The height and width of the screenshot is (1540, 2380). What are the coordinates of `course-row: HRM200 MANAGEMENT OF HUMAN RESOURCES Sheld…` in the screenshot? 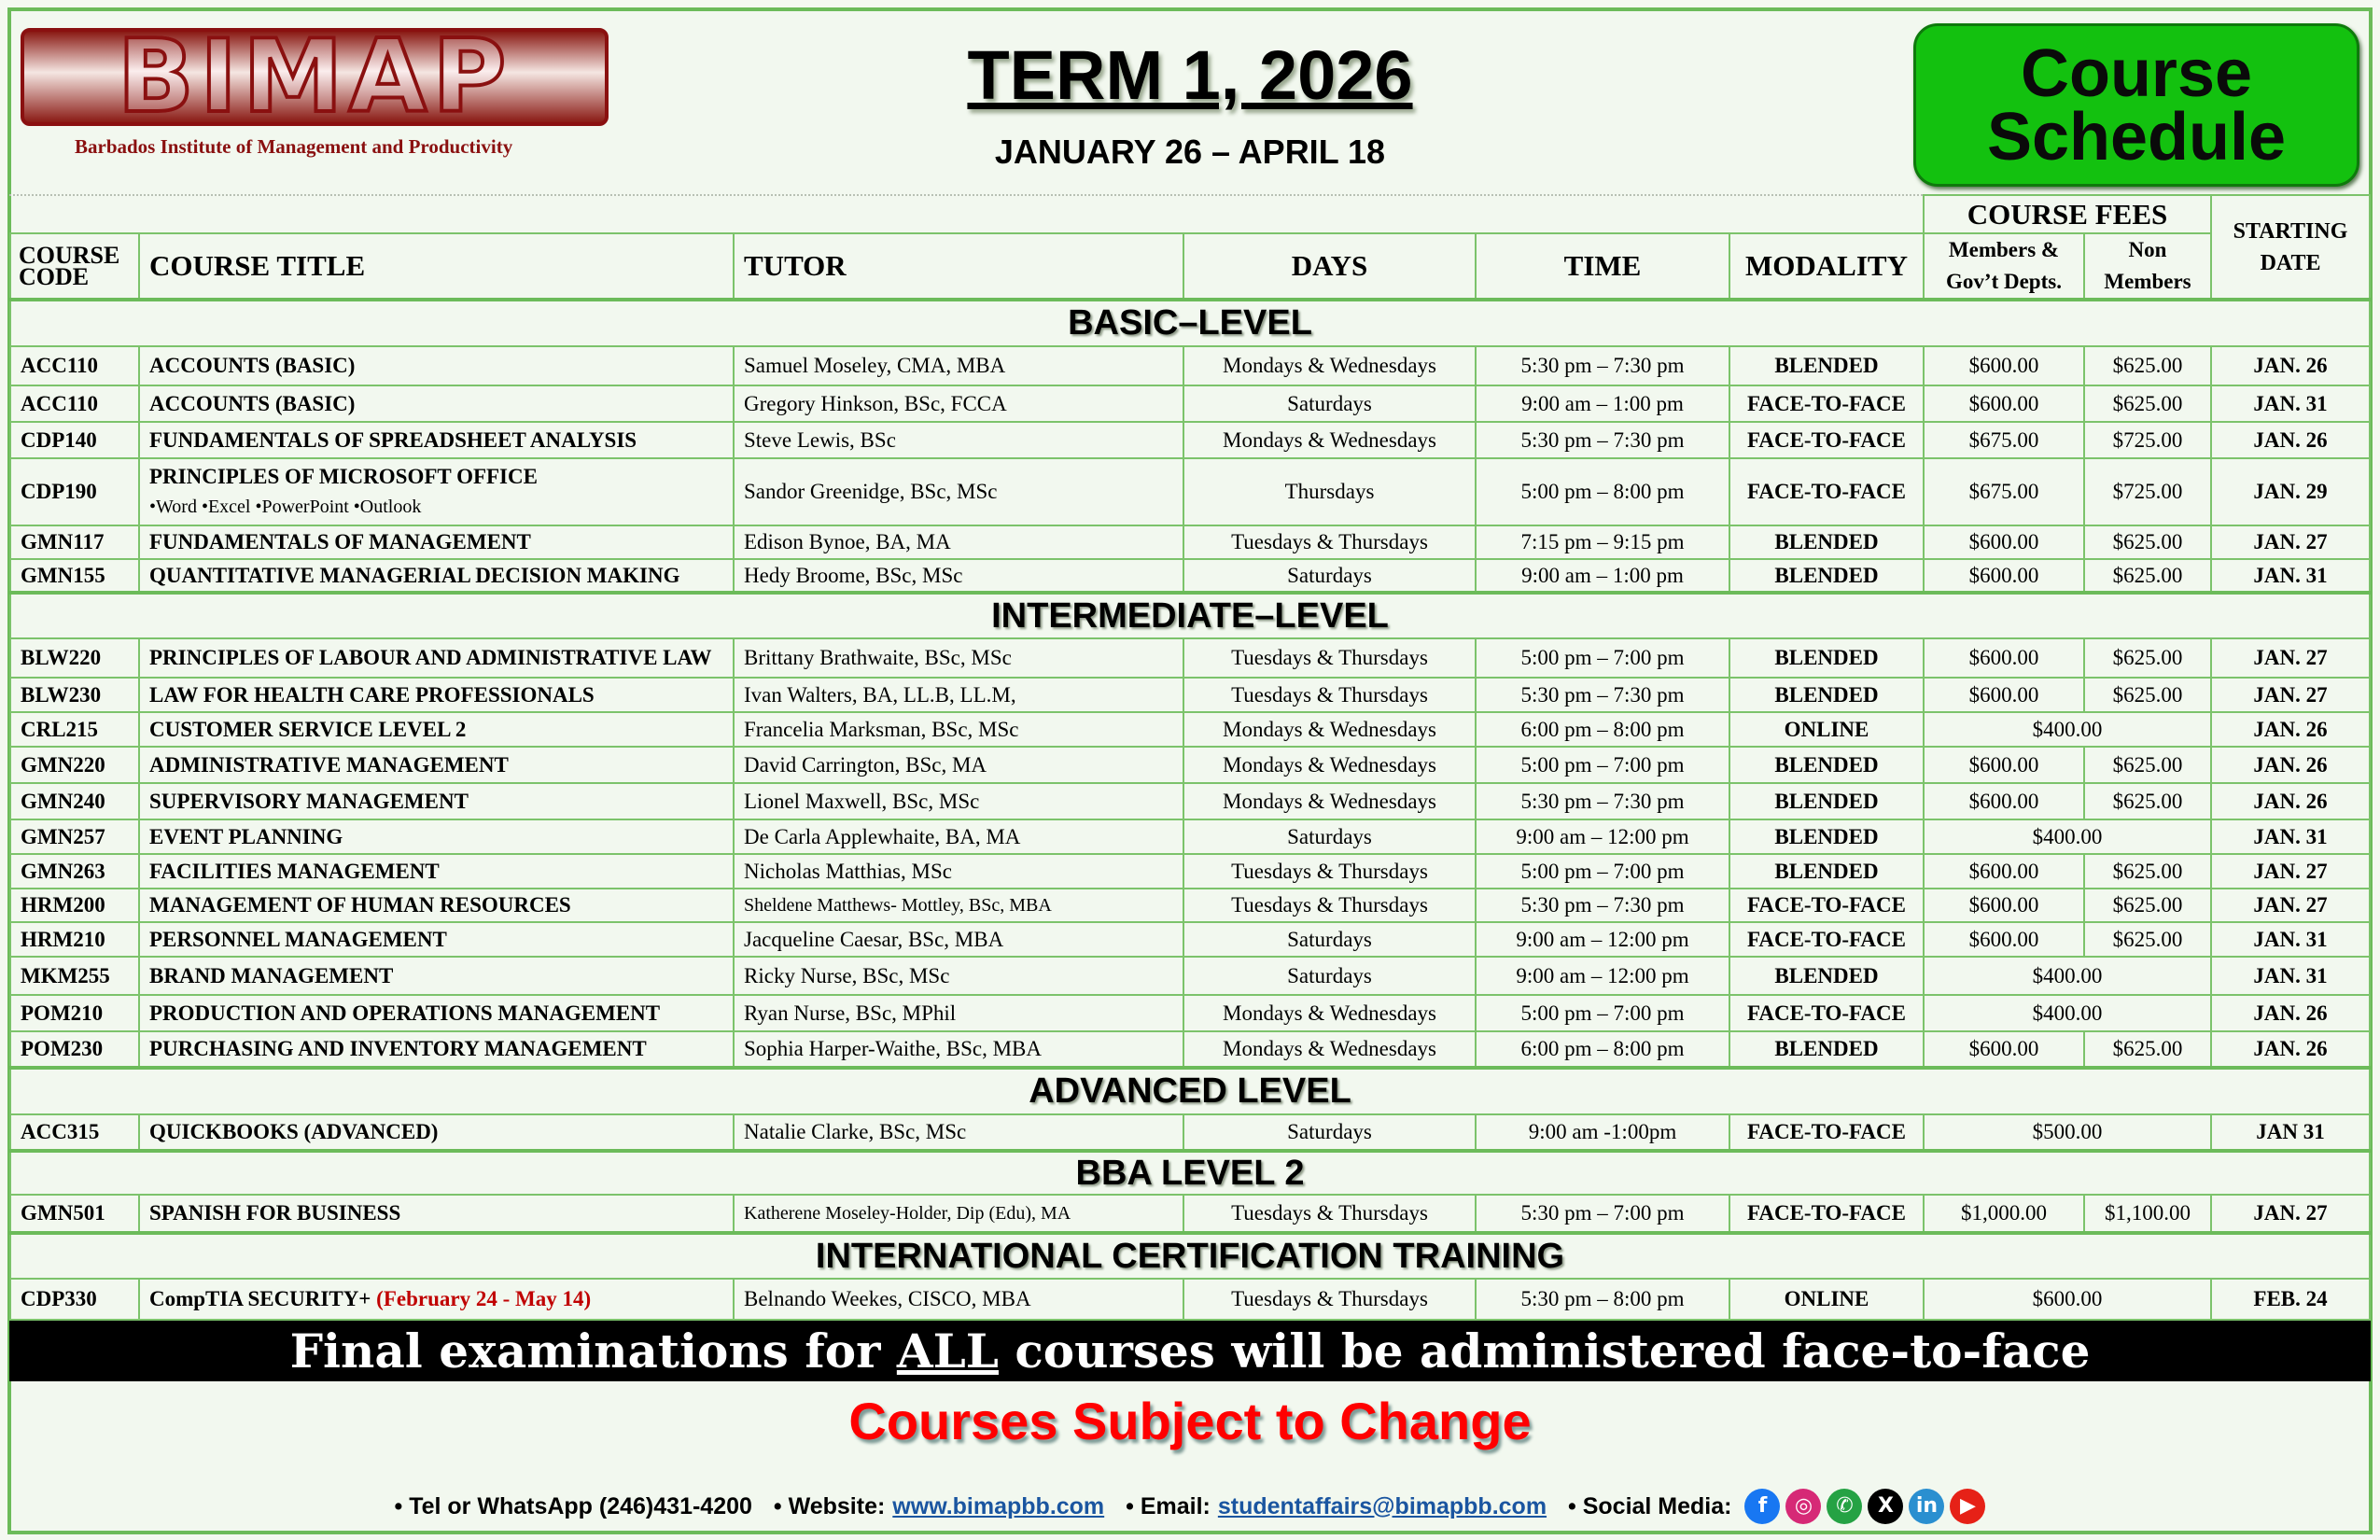 It's located at (1190, 905).